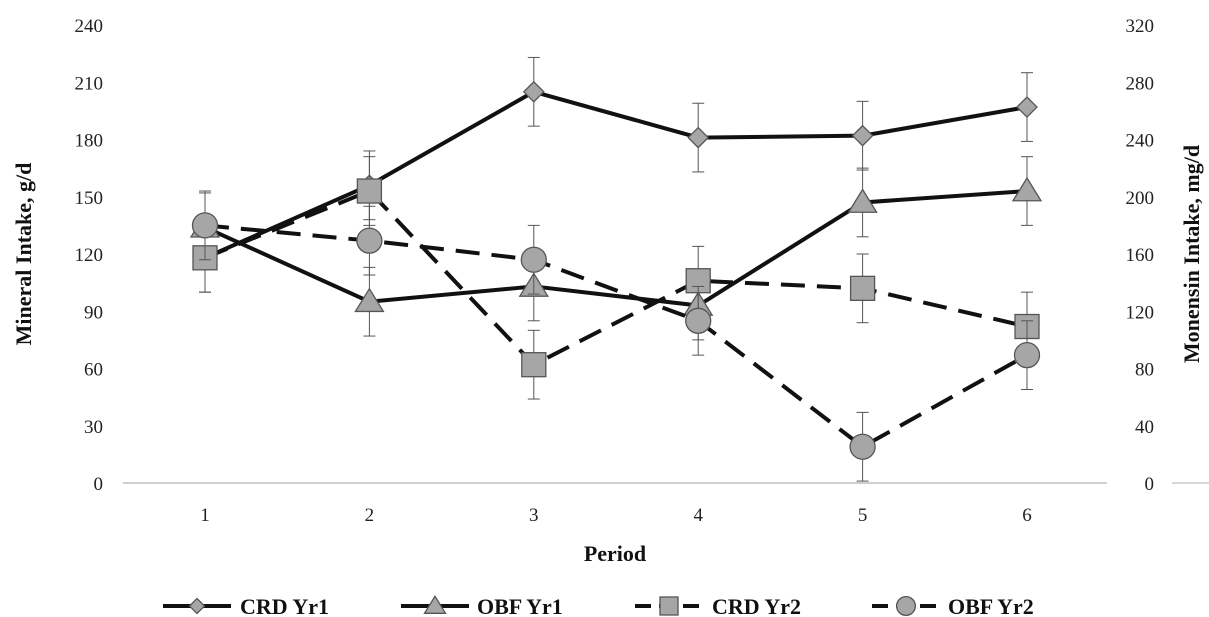  What do you see at coordinates (534, 515) in the screenshot?
I see `x-tick-label: 3` at bounding box center [534, 515].